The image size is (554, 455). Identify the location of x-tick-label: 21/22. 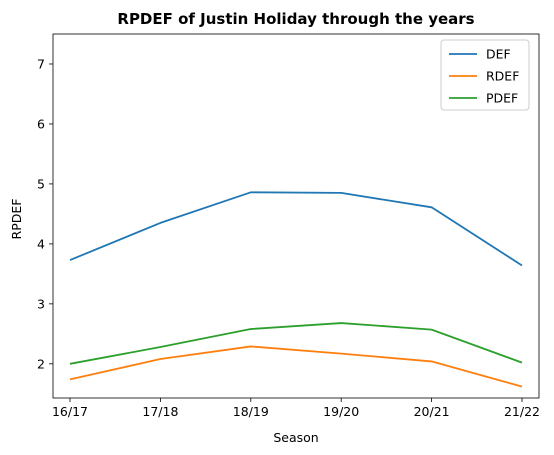
(522, 411).